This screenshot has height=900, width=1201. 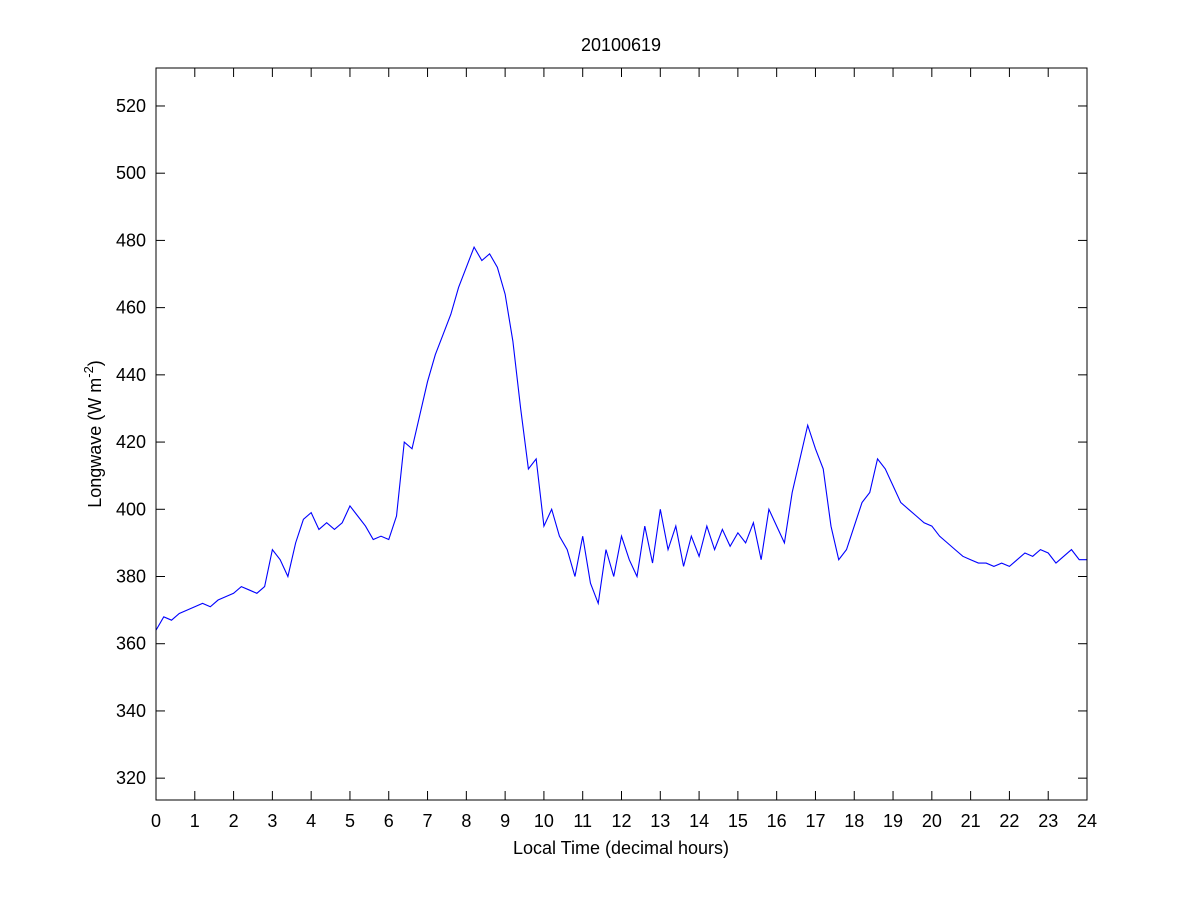 I want to click on x-tick-label: 19, so click(x=893, y=821).